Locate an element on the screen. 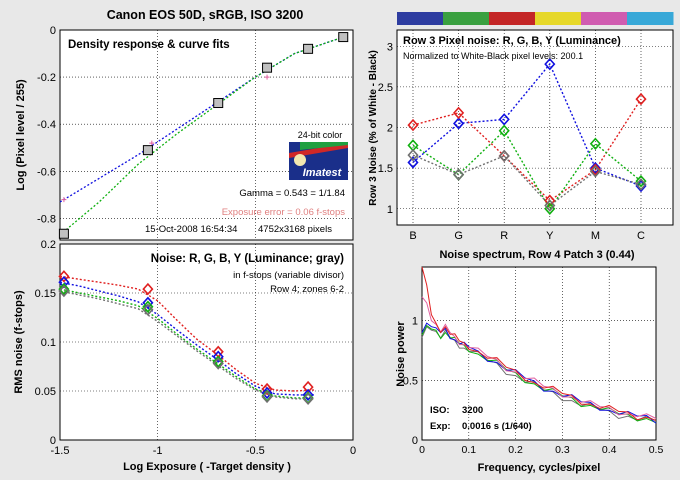 The width and height of the screenshot is (680, 480). spectrum-x-tick: 0 is located at coordinates (422, 450).